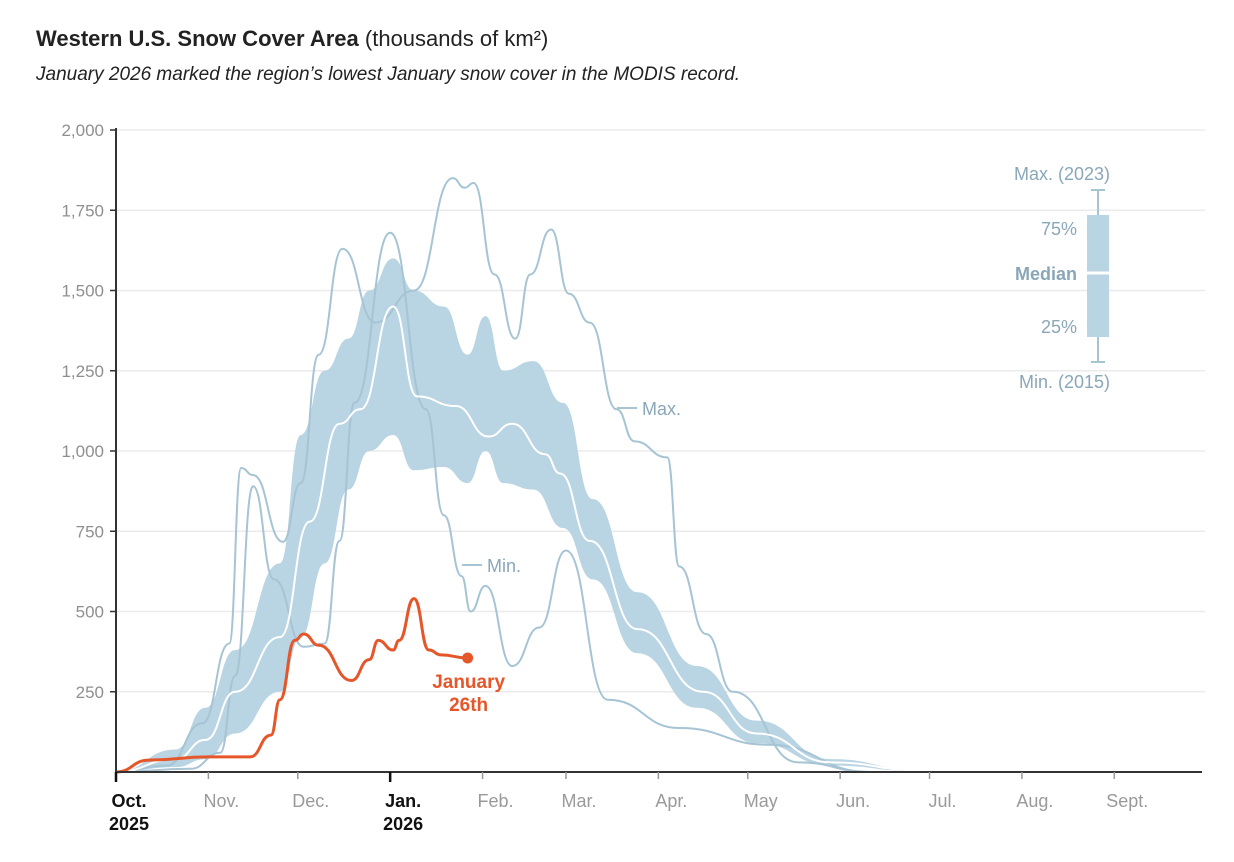  What do you see at coordinates (197, 38) in the screenshot?
I see `title-main: Western U.S. Snow Cover Area` at bounding box center [197, 38].